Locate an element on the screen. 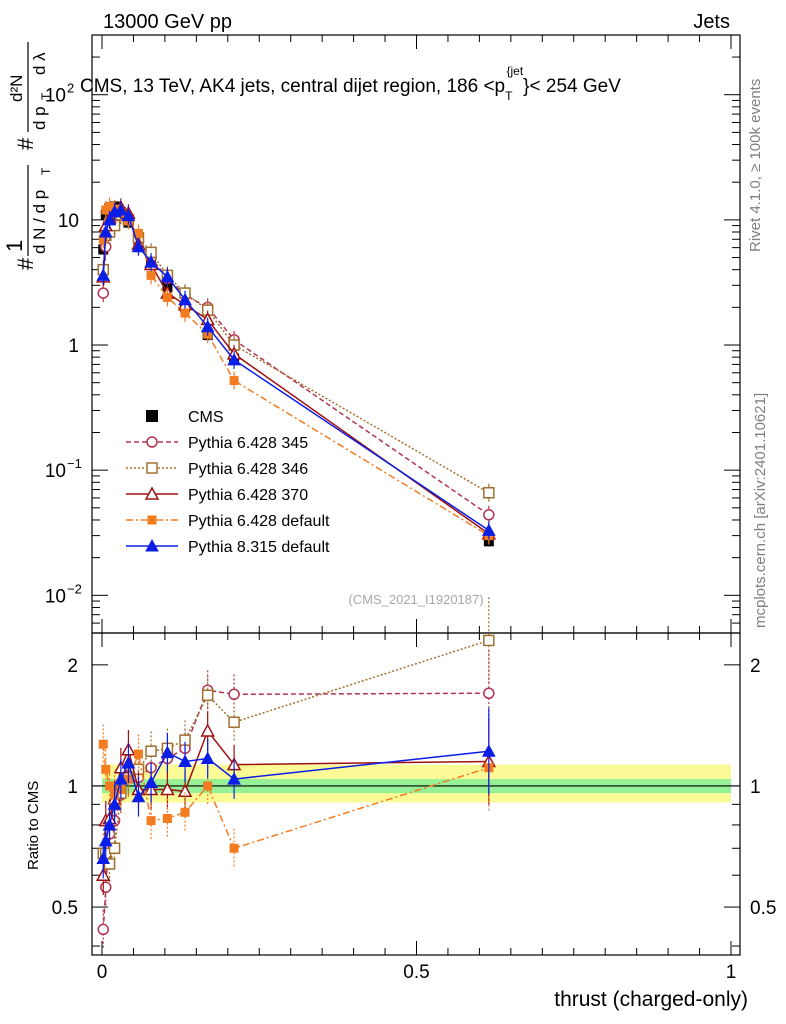 The width and height of the screenshot is (786, 1024). ylabel-dn-dpt: d N / d p is located at coordinates (39, 222).